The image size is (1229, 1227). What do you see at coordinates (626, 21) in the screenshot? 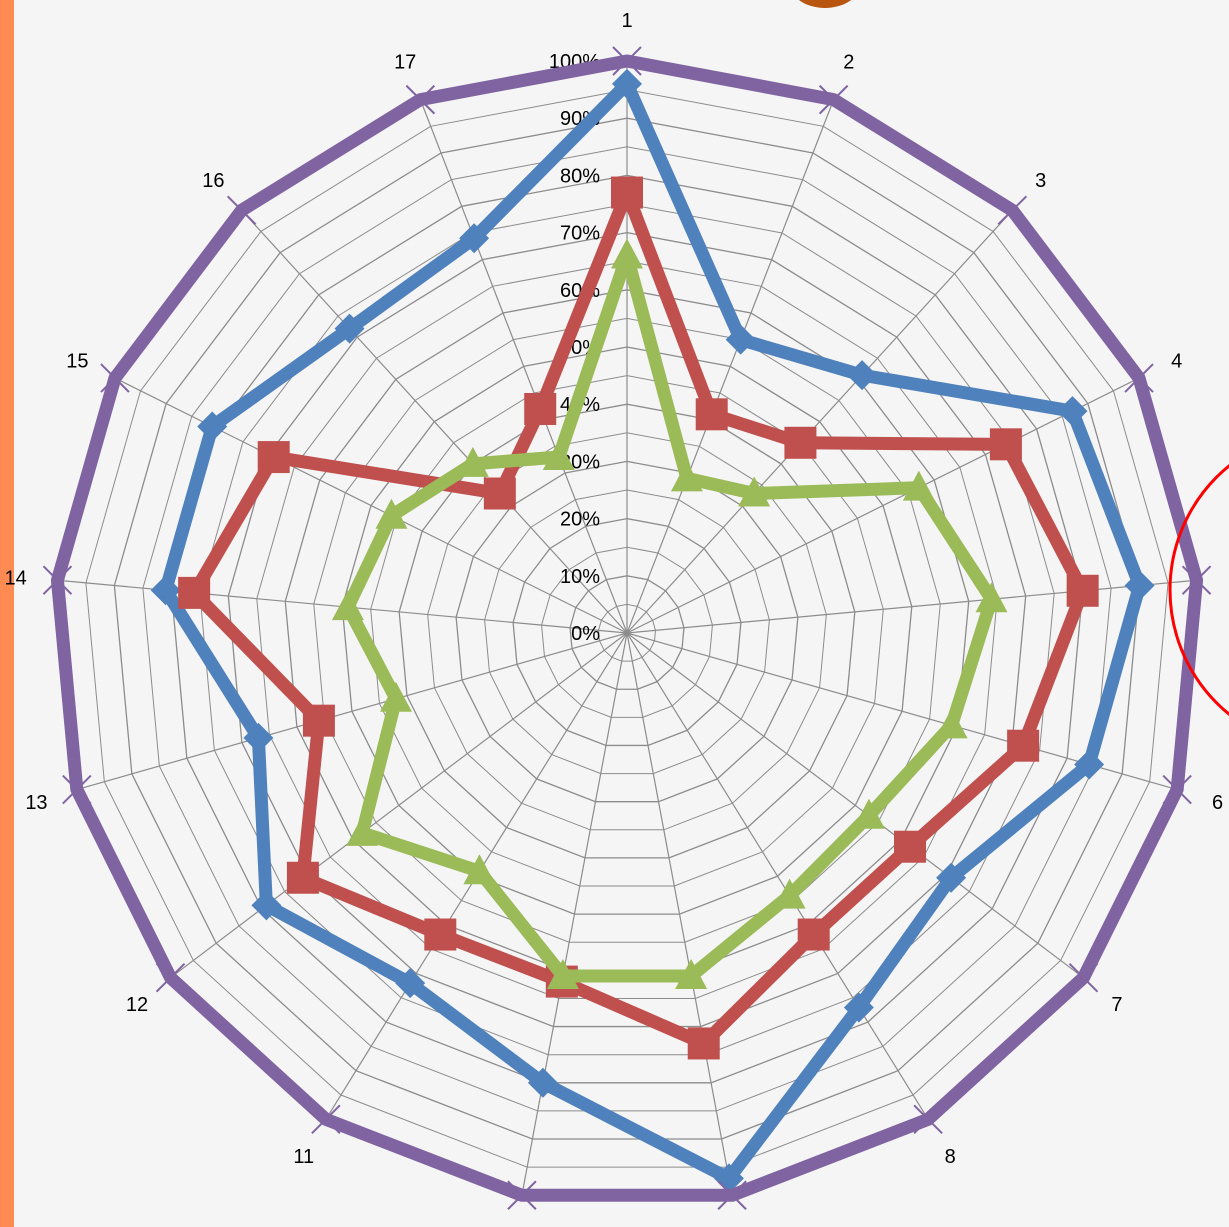
I see `category-label: 1` at bounding box center [626, 21].